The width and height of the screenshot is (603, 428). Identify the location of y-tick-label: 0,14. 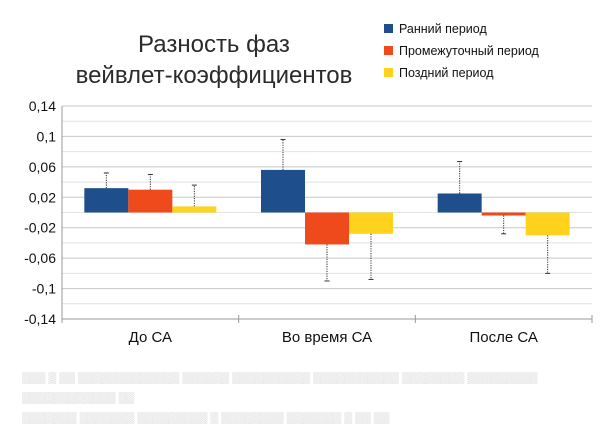
(42, 106).